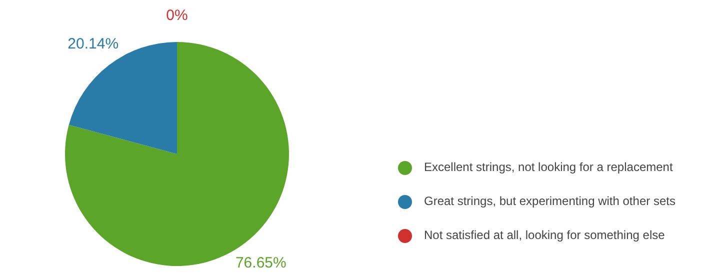 The height and width of the screenshot is (275, 720). What do you see at coordinates (260, 263) in the screenshot?
I see `data-label: 76.65%` at bounding box center [260, 263].